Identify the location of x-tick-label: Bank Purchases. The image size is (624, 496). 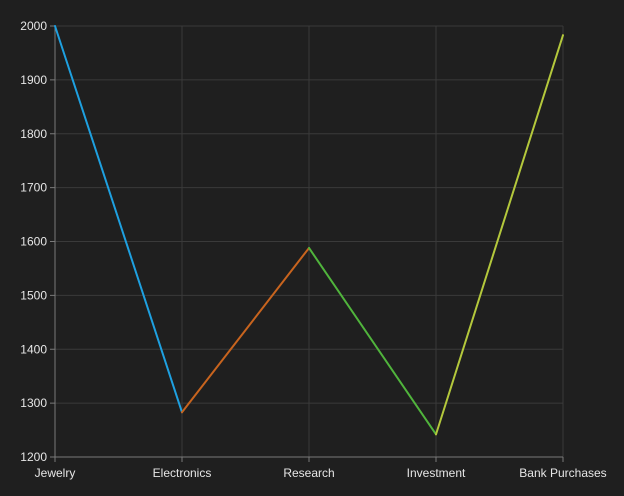
(562, 473).